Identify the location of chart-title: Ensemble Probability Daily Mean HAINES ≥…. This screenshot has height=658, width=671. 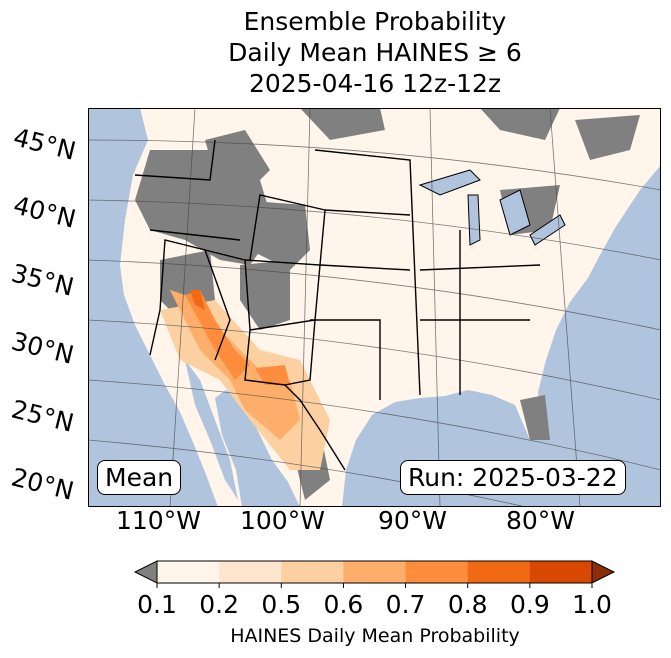
(335, 52).